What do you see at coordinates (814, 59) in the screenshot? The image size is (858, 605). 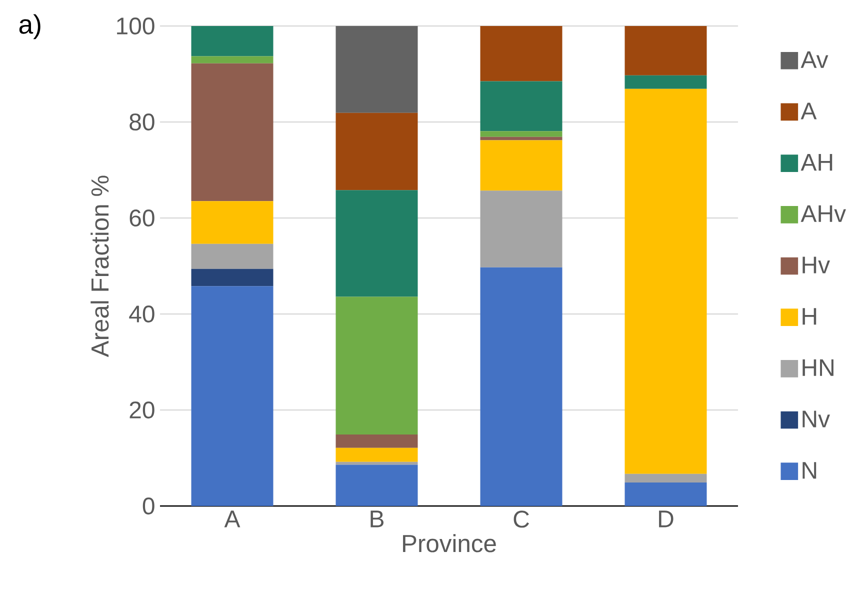 I see `legend-label: Av` at bounding box center [814, 59].